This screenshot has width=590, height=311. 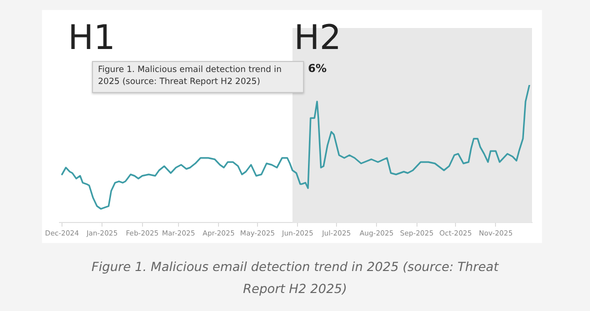 What do you see at coordinates (295, 278) in the screenshot?
I see `caption: Figure 1. Malicious email detection trend in 2025 (source: Threat Report H2 2025)` at bounding box center [295, 278].